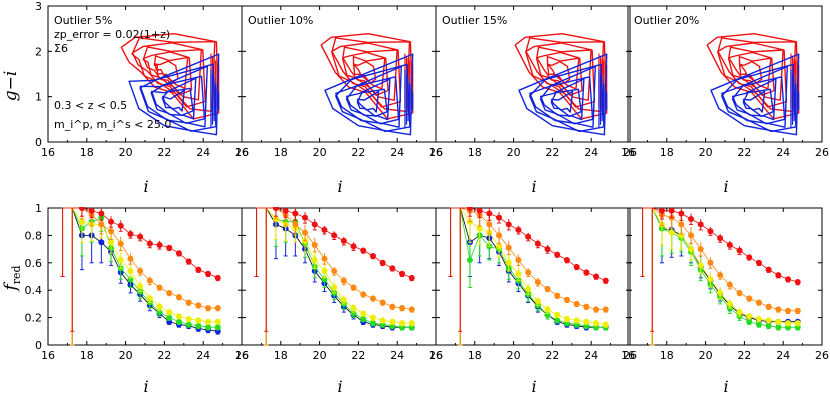  I want to click on panel-r1-c4: 16 18 20 22 24 26 Outlier 20%, so click(725, 82).